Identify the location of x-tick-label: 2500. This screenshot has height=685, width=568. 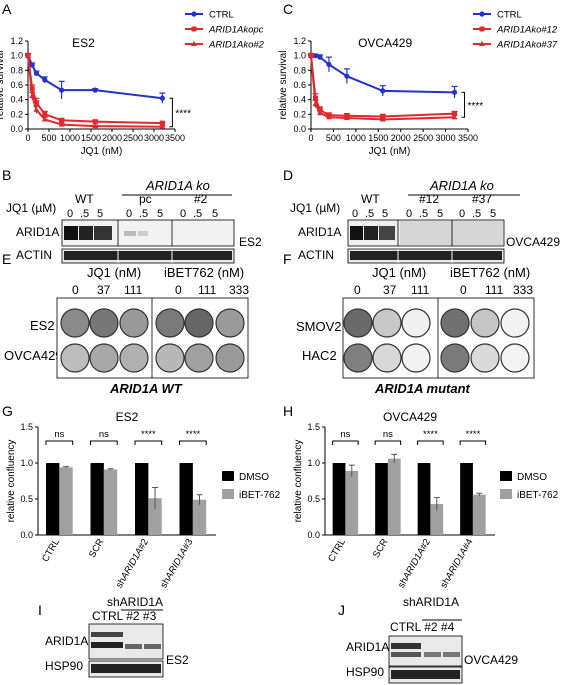
(133, 138).